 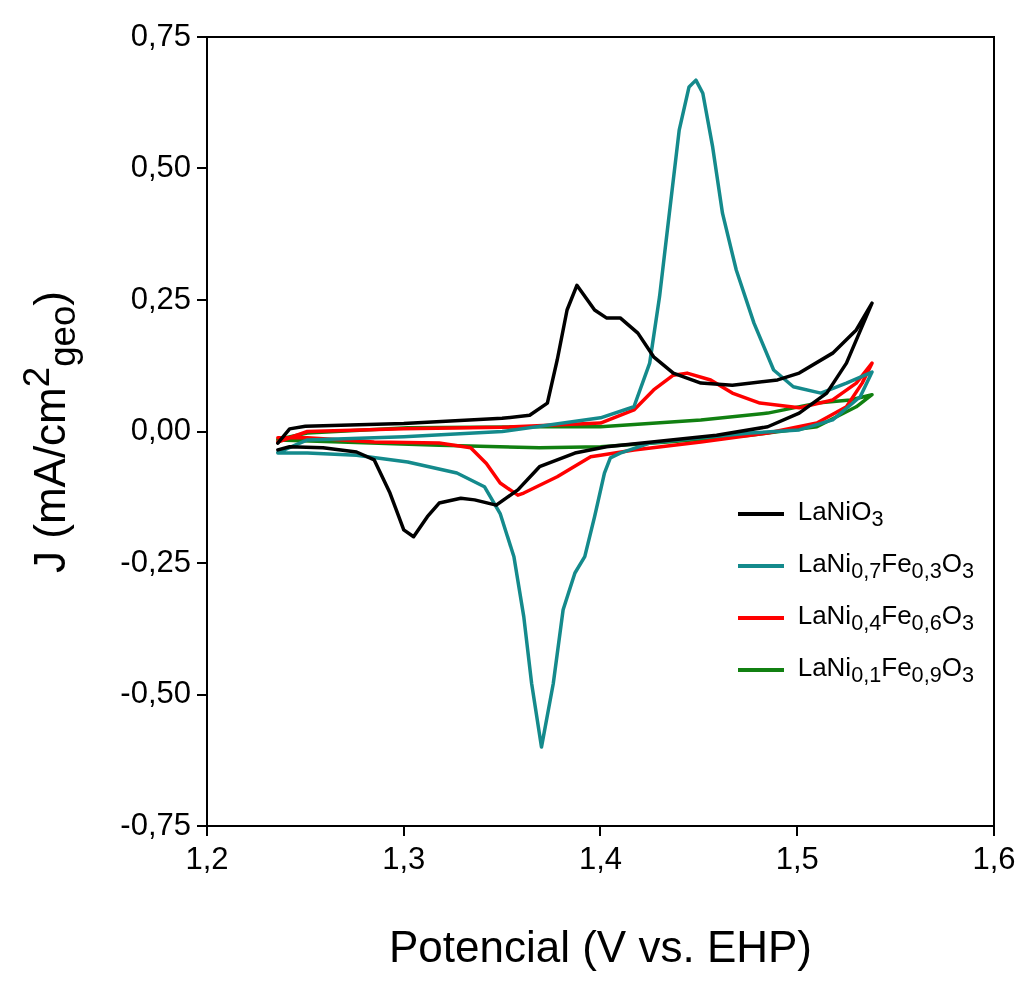 What do you see at coordinates (160, 167) in the screenshot?
I see `y-tick-label: 0,50` at bounding box center [160, 167].